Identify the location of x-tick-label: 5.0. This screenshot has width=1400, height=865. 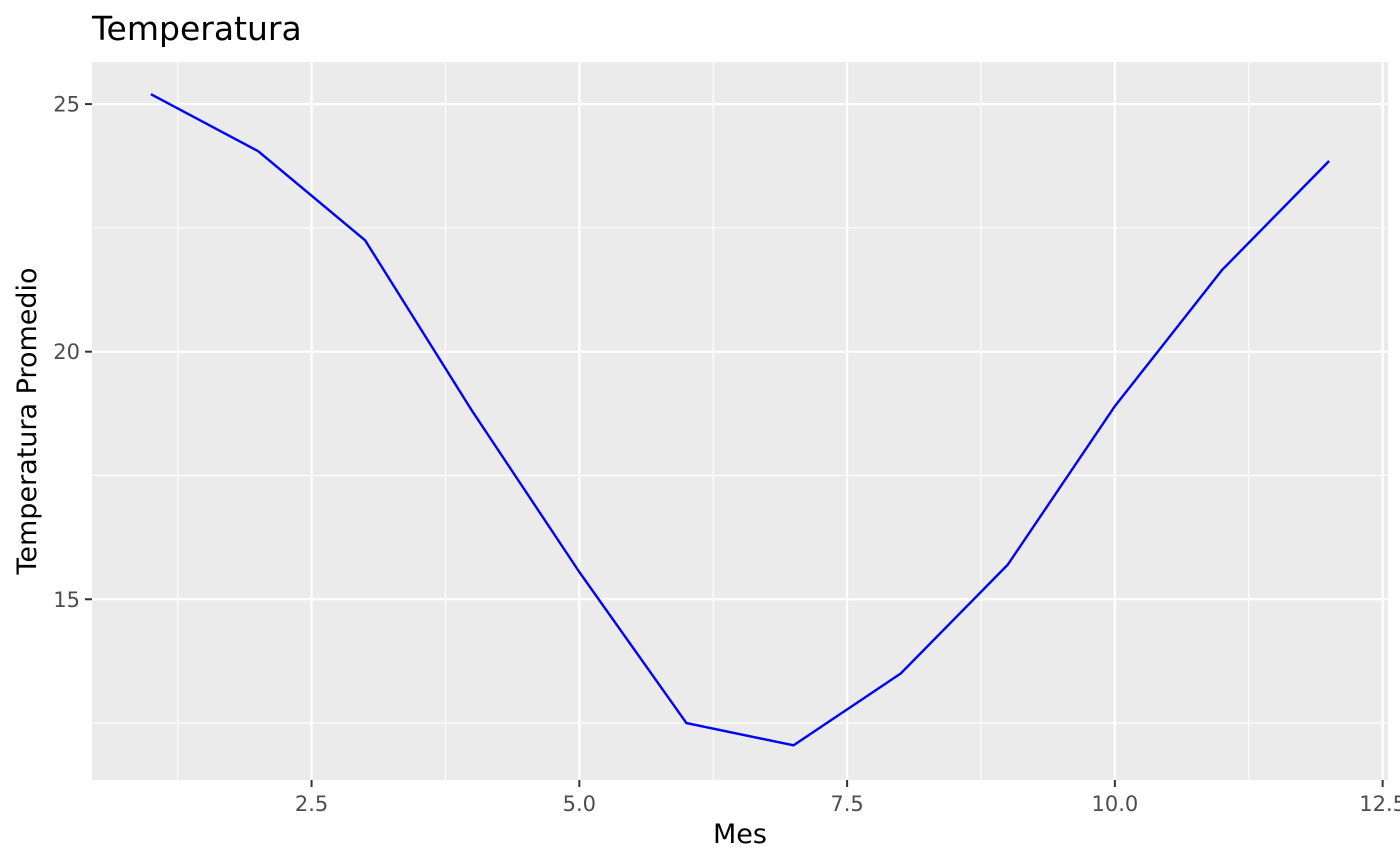
(579, 804).